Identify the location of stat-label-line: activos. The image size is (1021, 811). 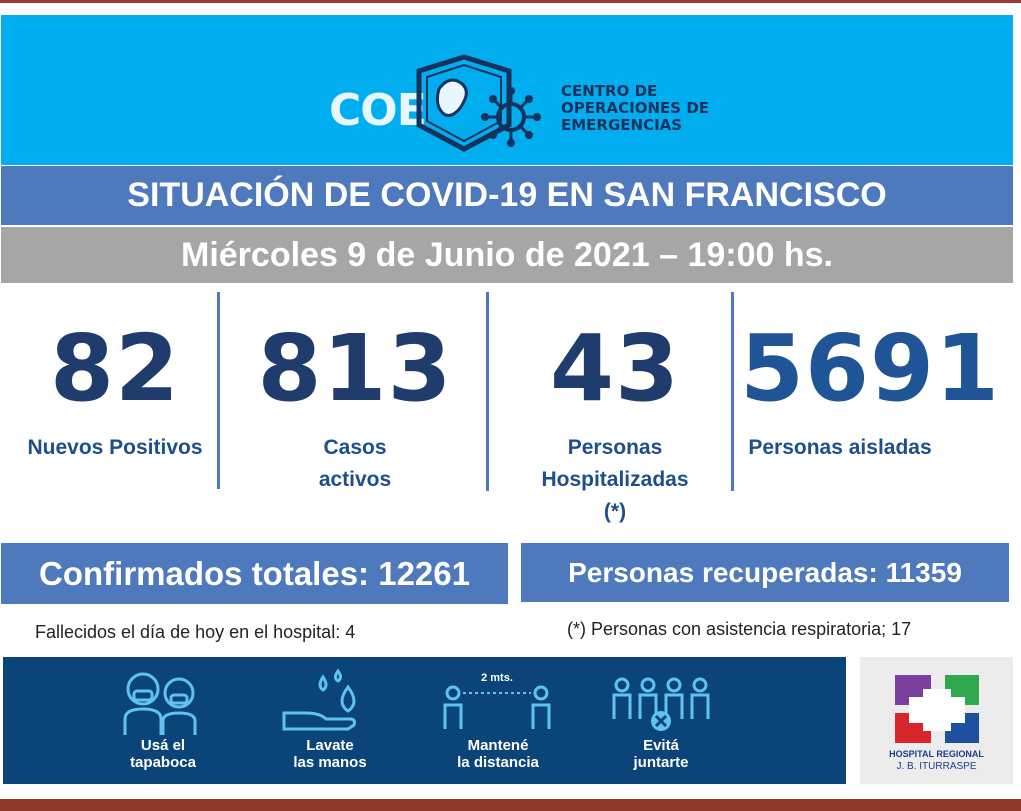
(355, 479).